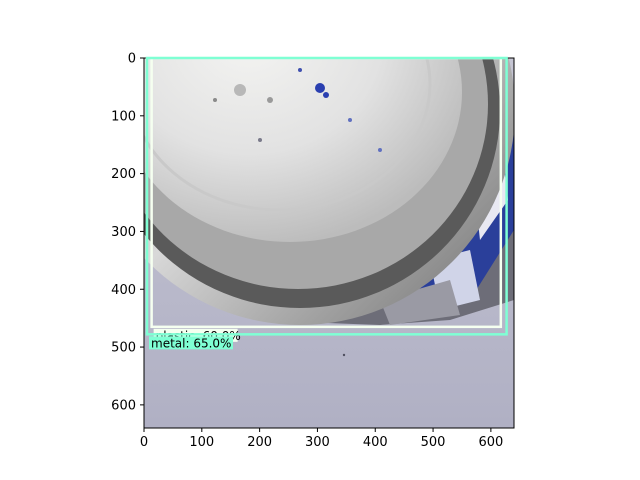 The width and height of the screenshot is (640, 480). Describe the element at coordinates (123, 232) in the screenshot. I see `y-tick-label: 300` at that location.